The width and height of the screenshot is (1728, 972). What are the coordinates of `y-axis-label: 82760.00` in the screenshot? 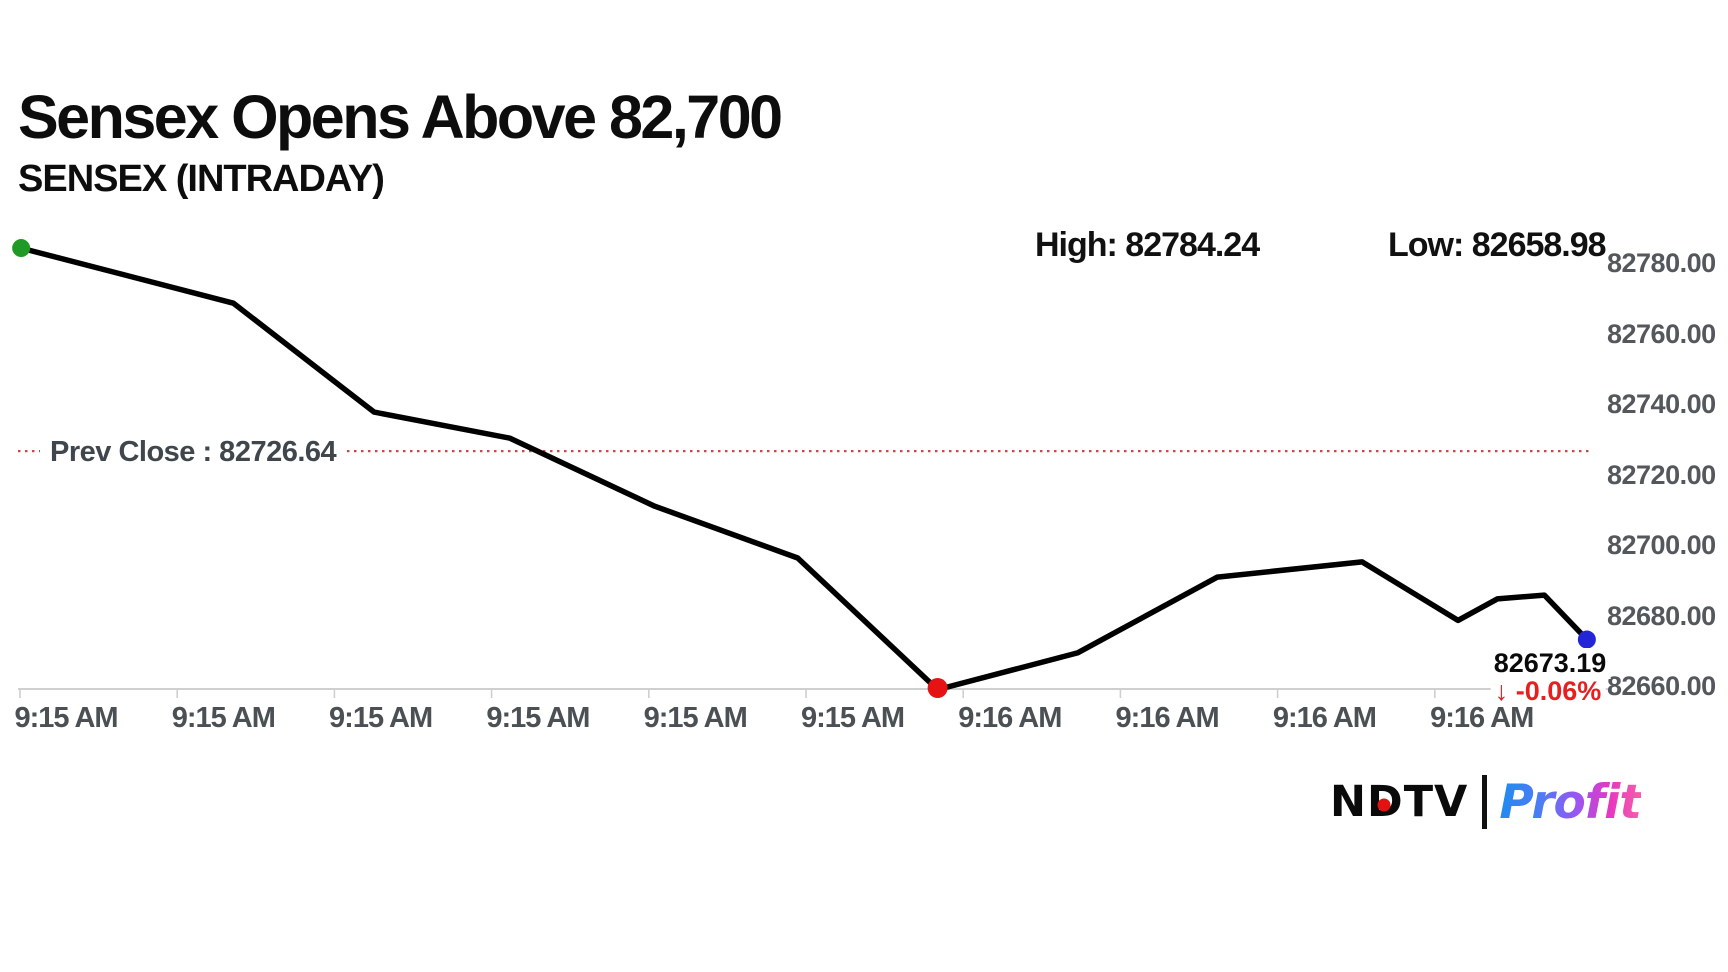 It's located at (1661, 333).